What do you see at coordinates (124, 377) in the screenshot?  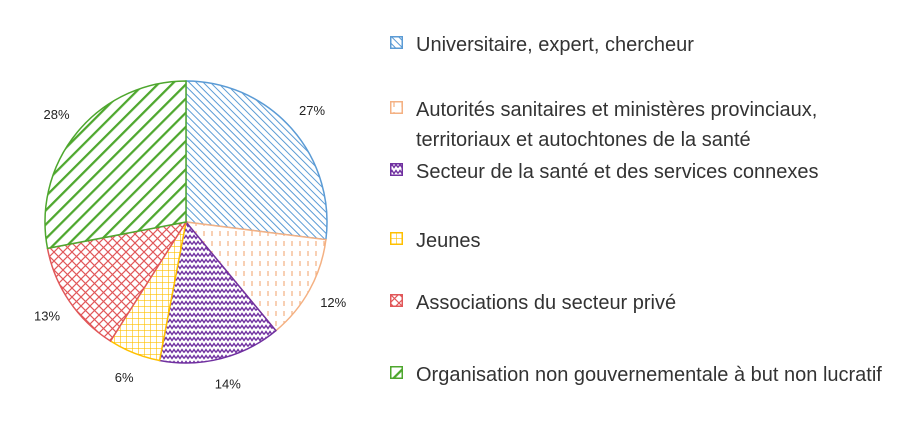 I see `data-label: 6%` at bounding box center [124, 377].